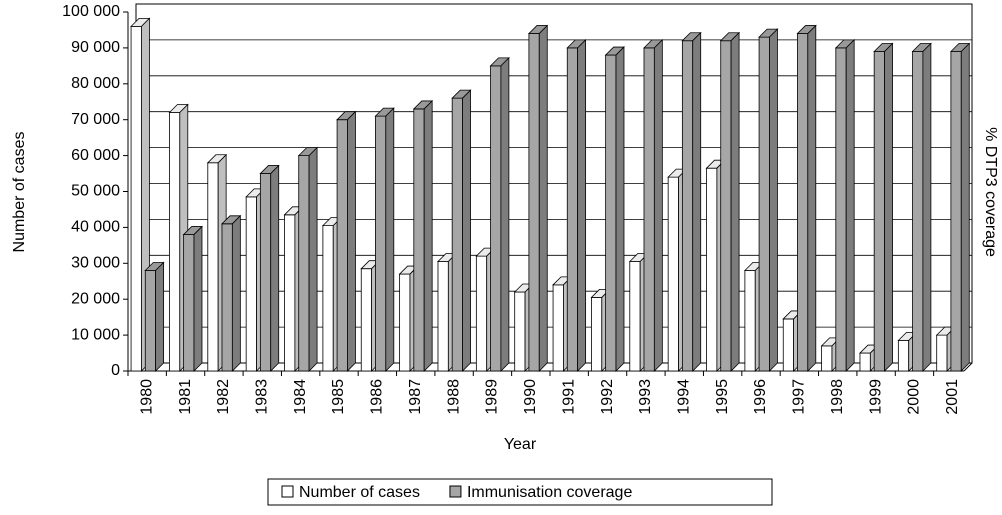 Image resolution: width=1002 pixels, height=515 pixels. Describe the element at coordinates (415, 397) in the screenshot. I see `x-tick-label: 1987` at that location.